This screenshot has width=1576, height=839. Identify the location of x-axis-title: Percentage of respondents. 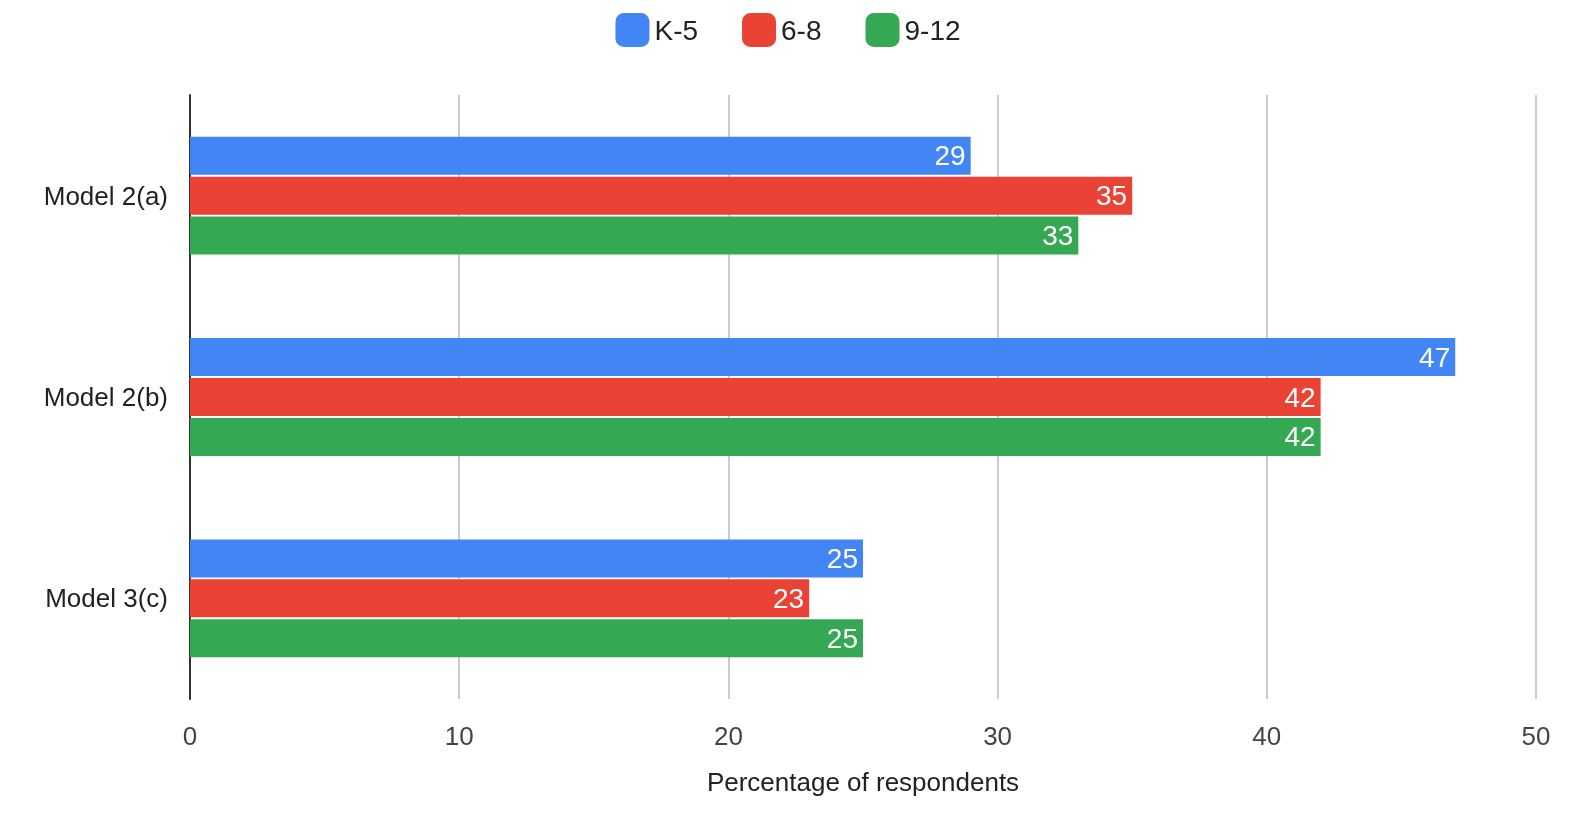
(863, 782).